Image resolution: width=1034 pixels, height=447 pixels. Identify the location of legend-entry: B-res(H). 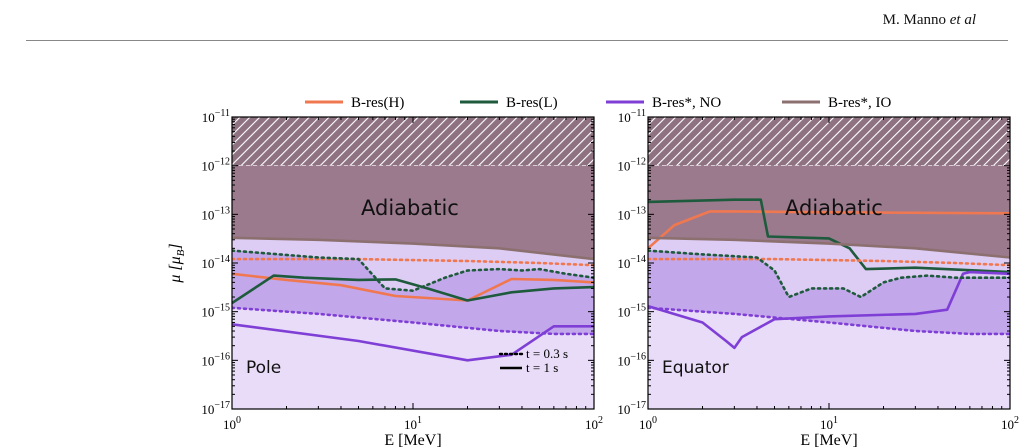
(354, 103).